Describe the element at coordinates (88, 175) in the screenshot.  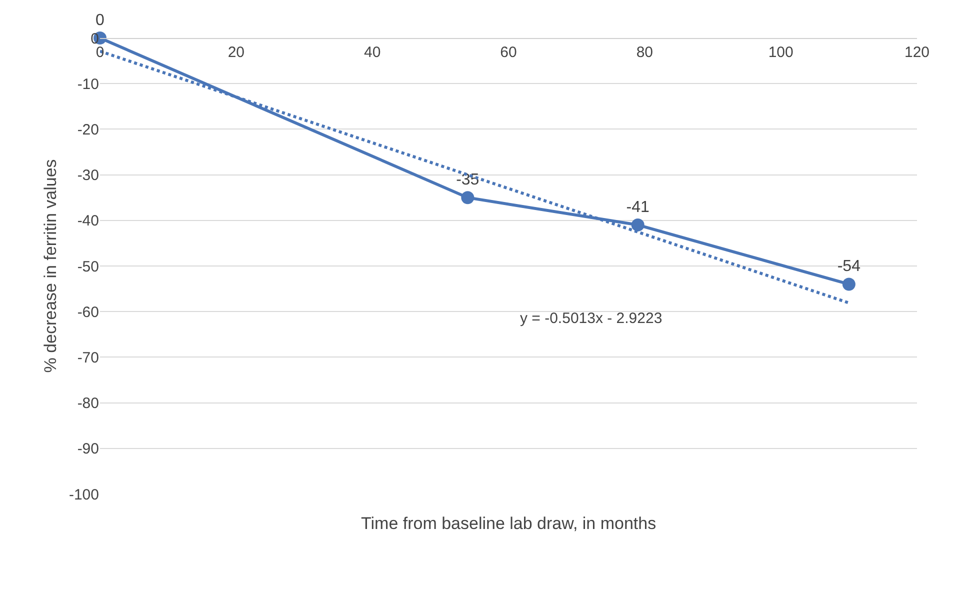
I see `y-tick-label: -30` at that location.